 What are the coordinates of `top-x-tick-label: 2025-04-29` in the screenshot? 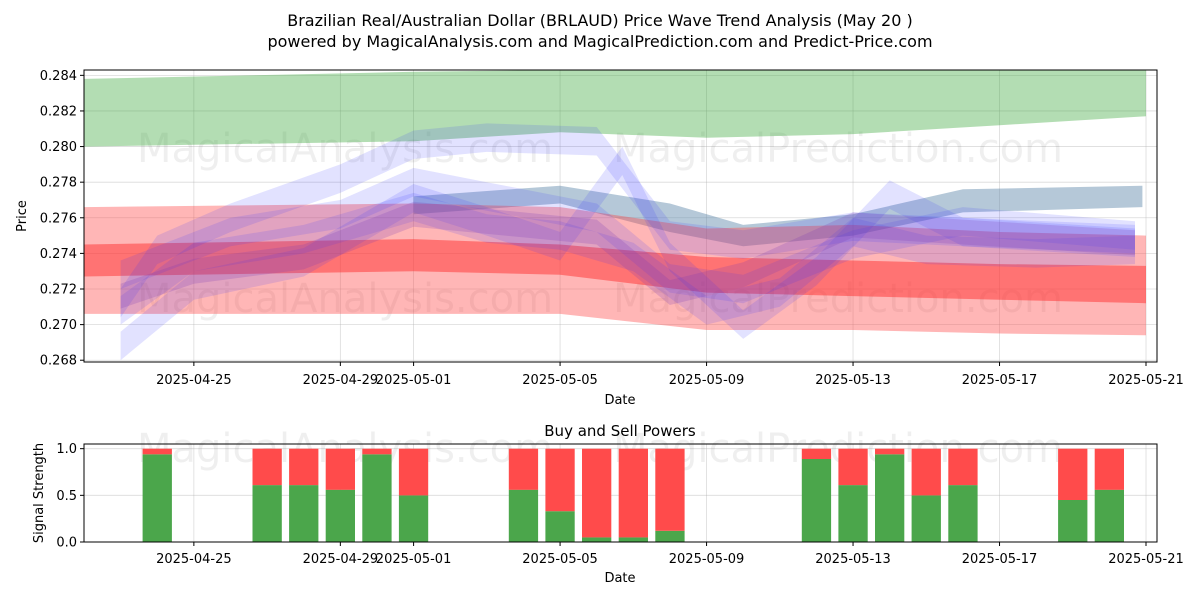 It's located at (341, 380).